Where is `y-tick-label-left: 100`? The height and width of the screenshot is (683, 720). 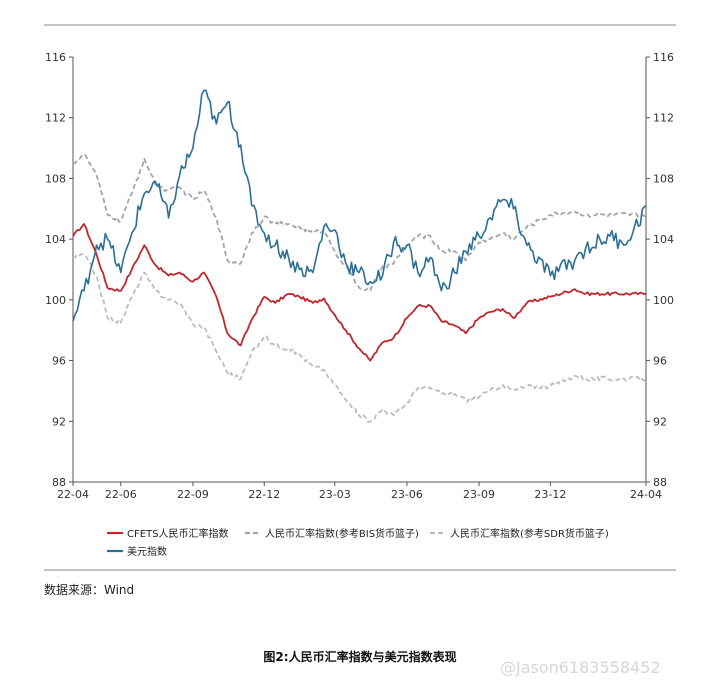
y-tick-label-left: 100 is located at coordinates (55, 300).